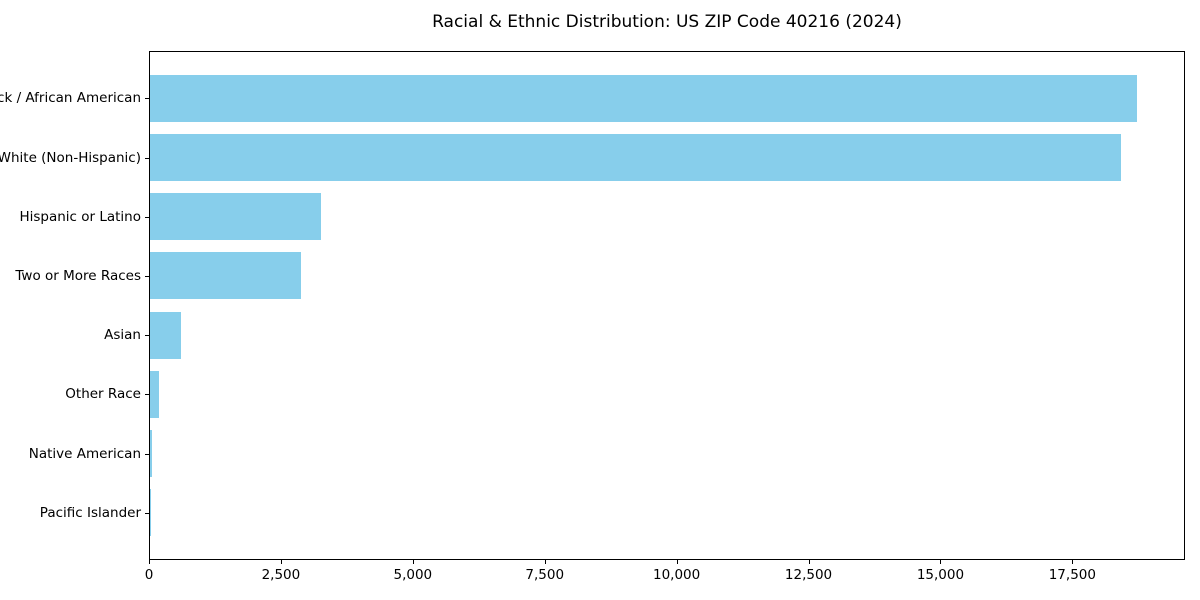 The height and width of the screenshot is (600, 1200). Describe the element at coordinates (166, 335) in the screenshot. I see `bar-asian` at that location.